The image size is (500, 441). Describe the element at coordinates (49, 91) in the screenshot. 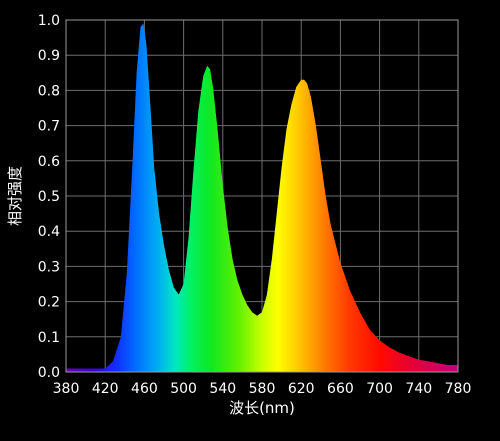

I see `y-tick-label: 0.8` at that location.